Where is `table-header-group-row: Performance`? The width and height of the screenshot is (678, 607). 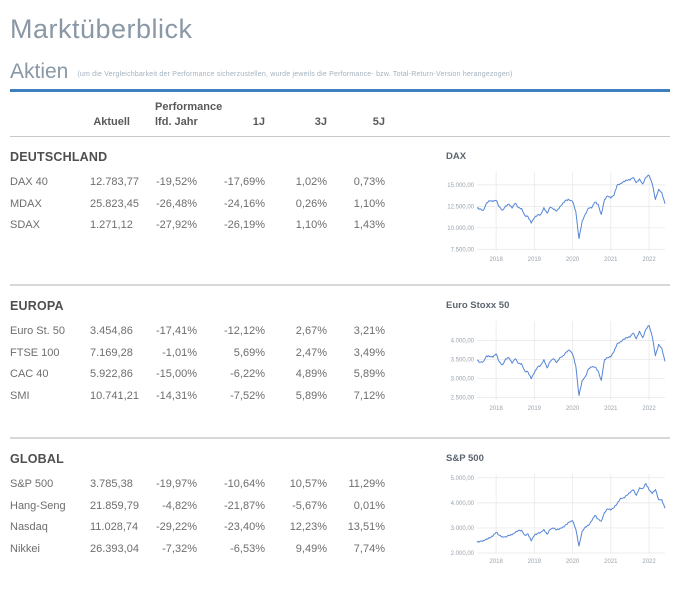 table-header-group-row: Performance is located at coordinates (340, 107).